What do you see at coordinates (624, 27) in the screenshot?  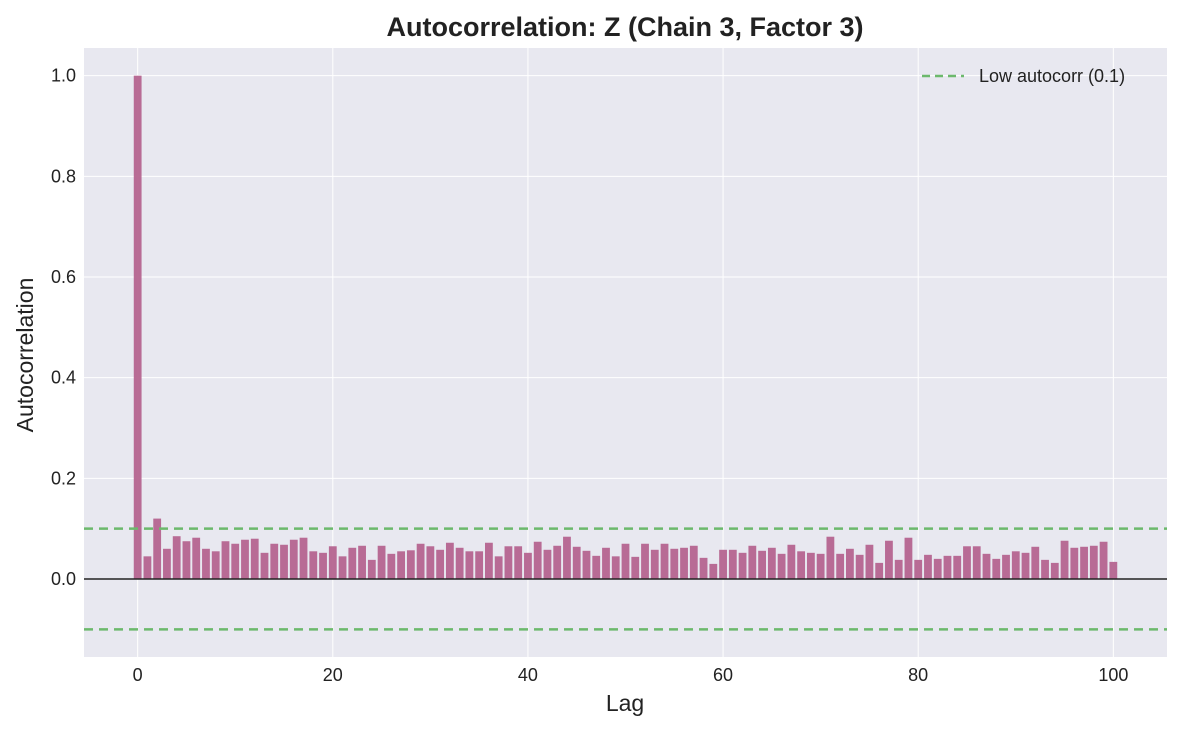 I see `chart-title: Autocorrelation: Z (Chain 3, Factor 3)` at bounding box center [624, 27].